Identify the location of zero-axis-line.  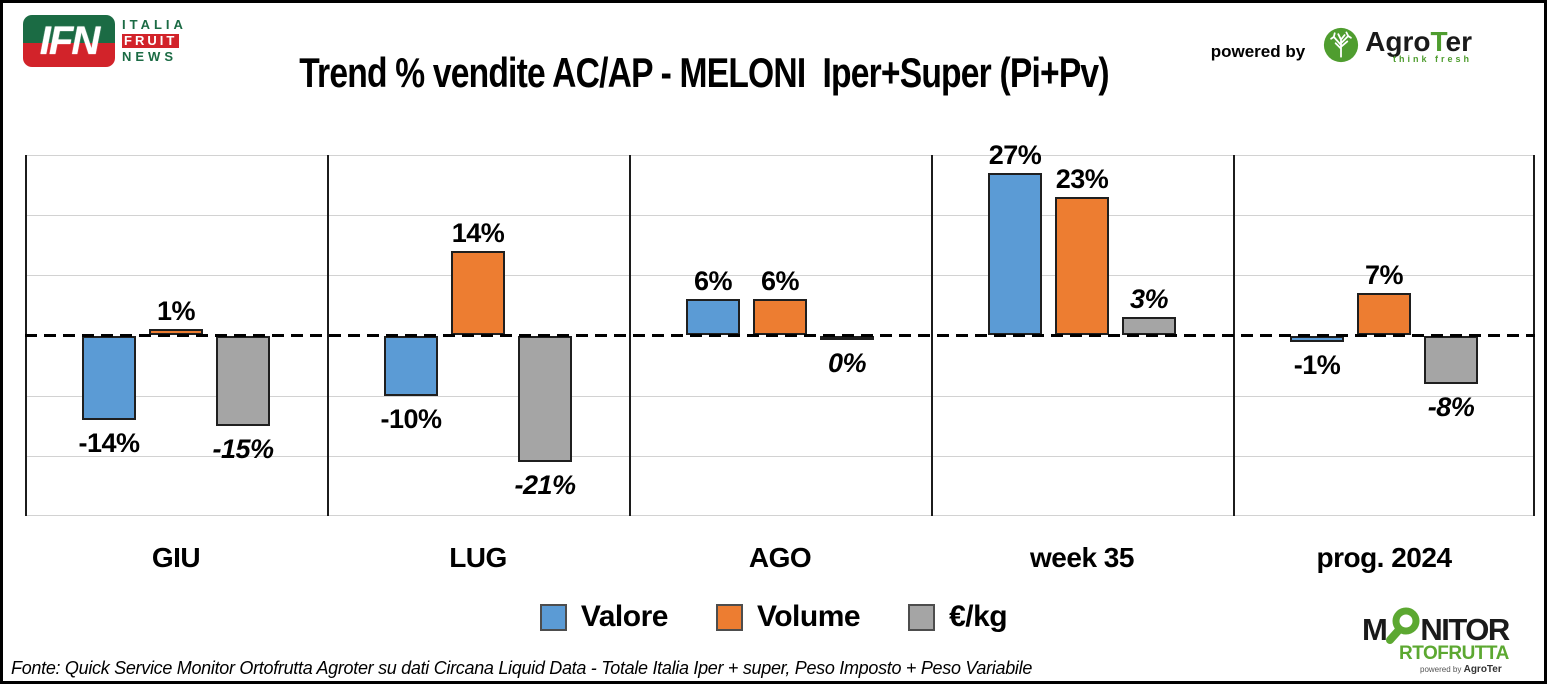
(780, 335).